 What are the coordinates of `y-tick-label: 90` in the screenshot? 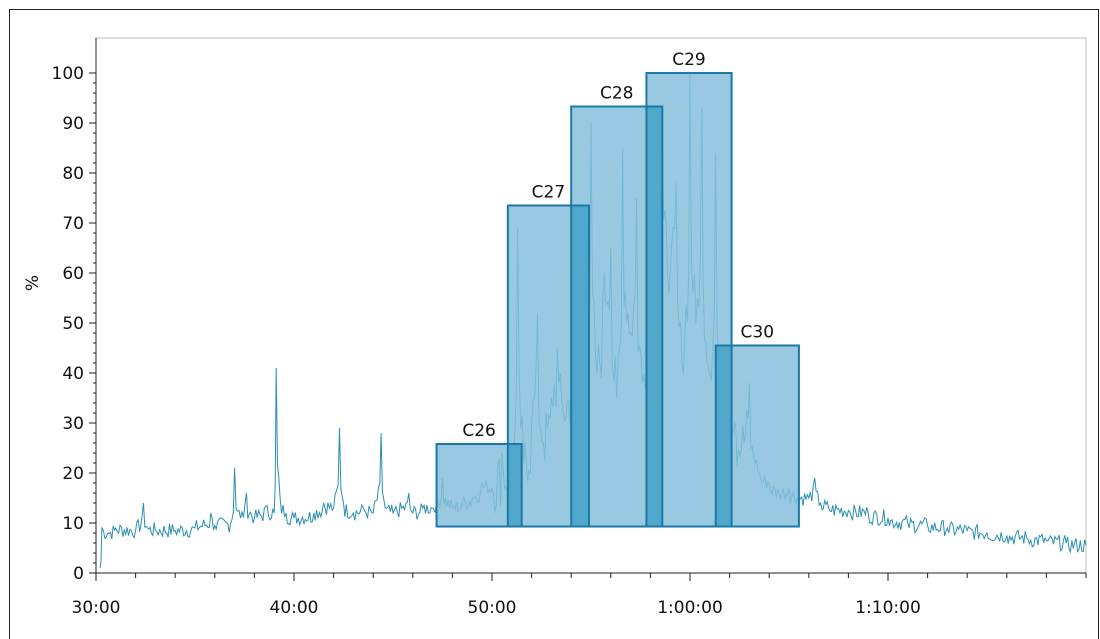 It's located at (73, 124).